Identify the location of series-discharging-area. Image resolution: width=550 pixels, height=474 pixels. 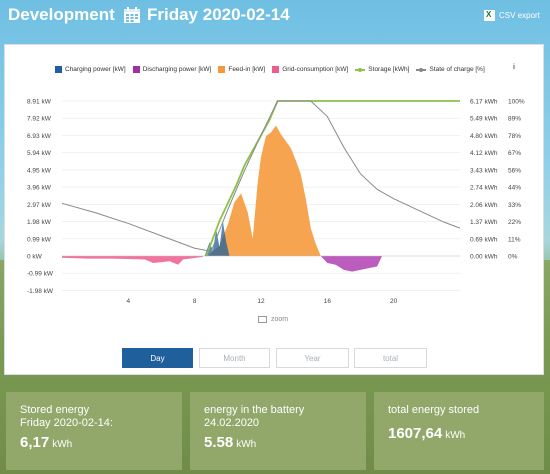
(351, 264).